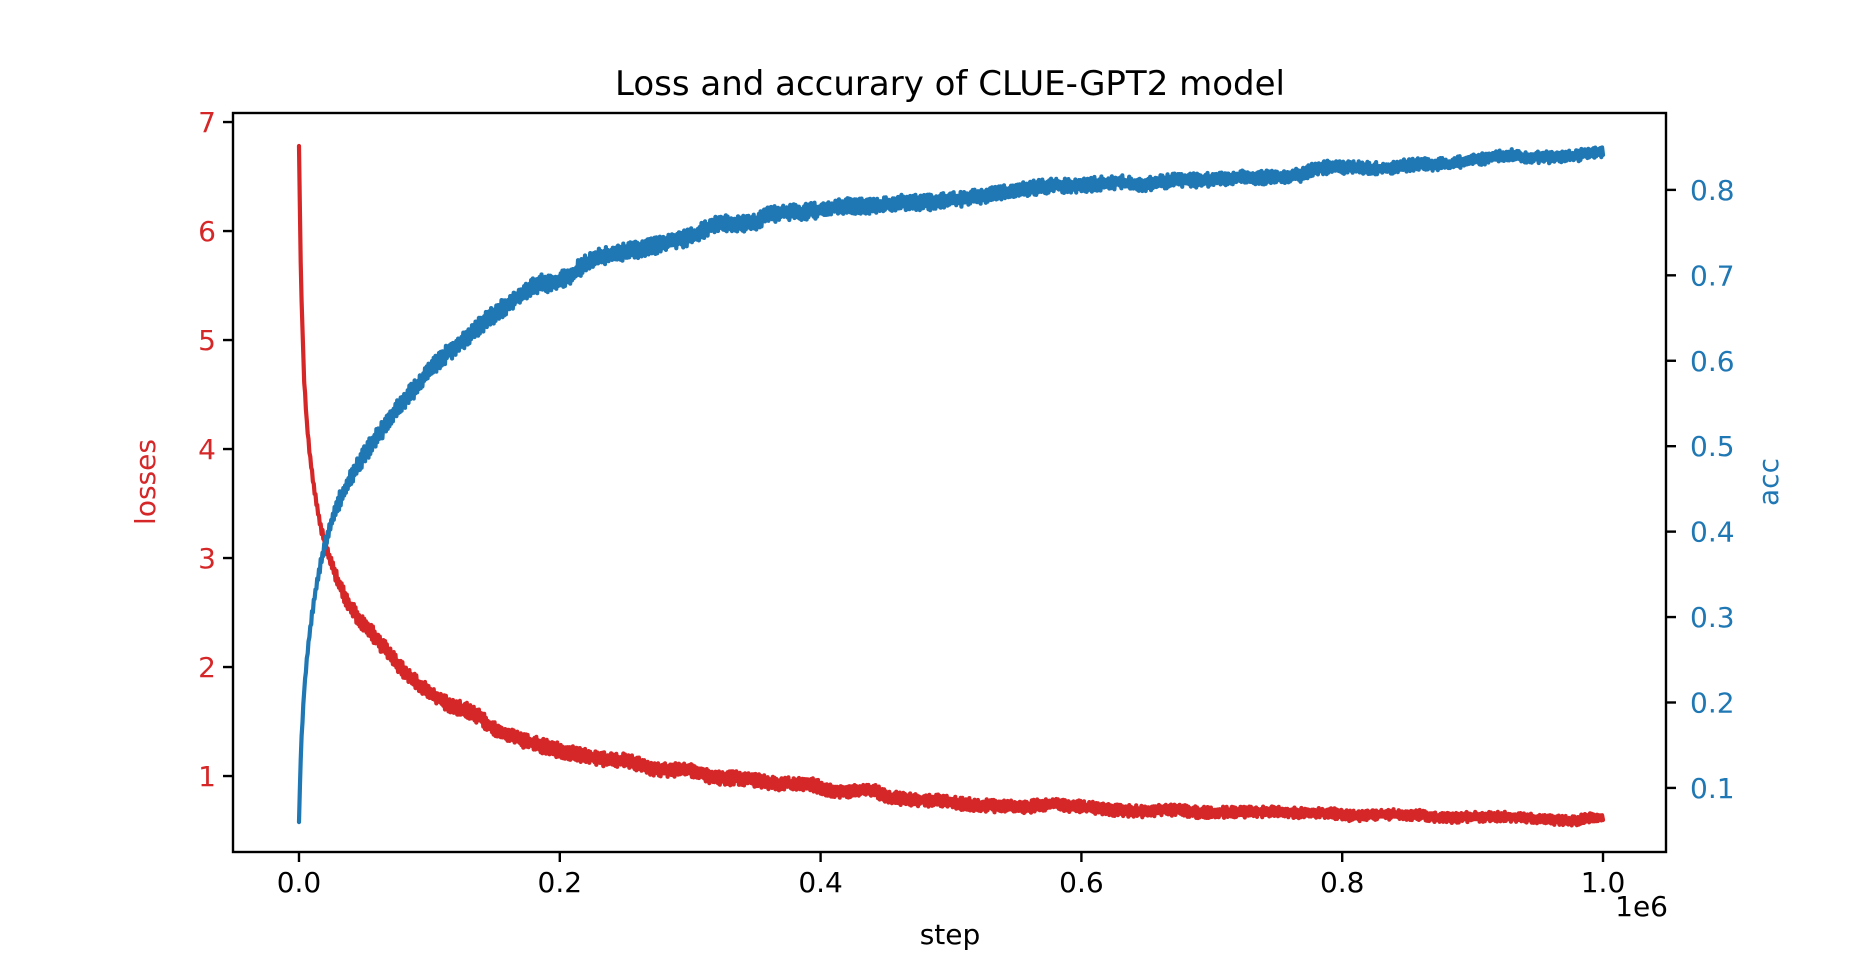  I want to click on x-tick-label: 0.6, so click(1081, 882).